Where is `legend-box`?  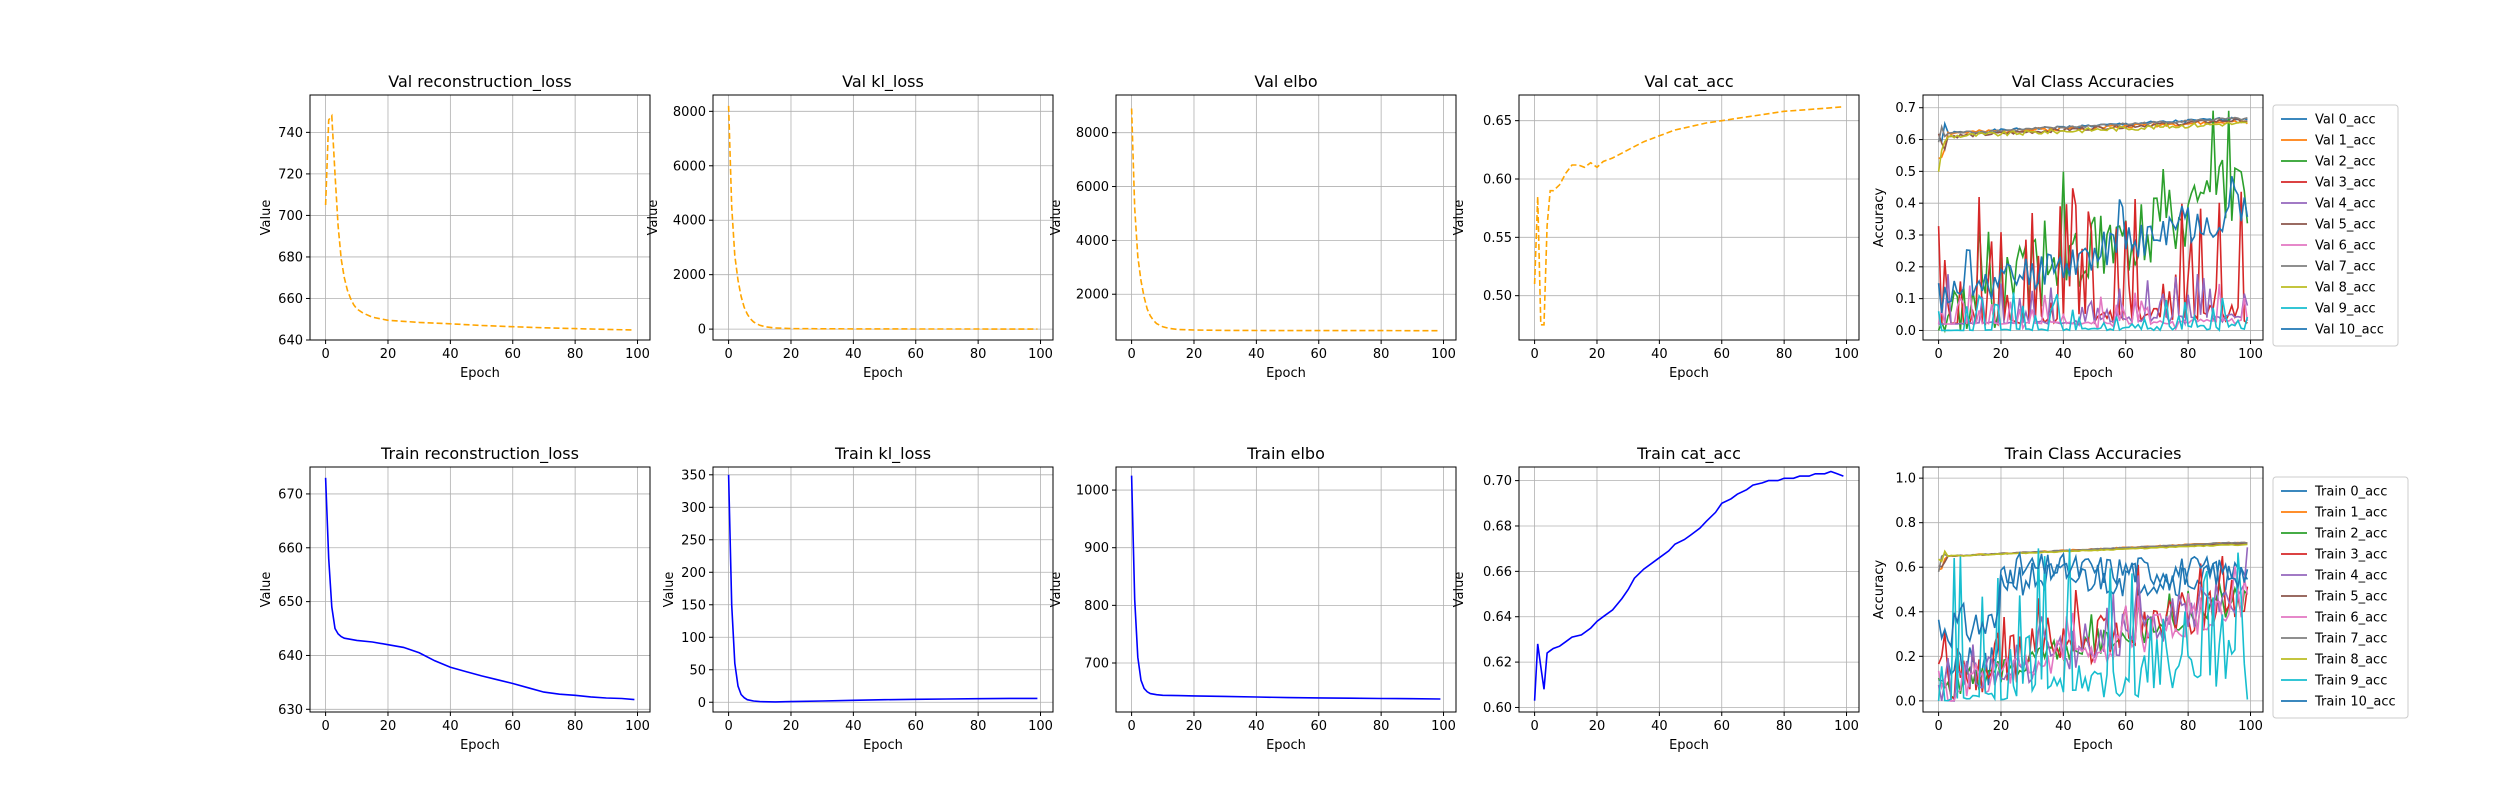
legend-box is located at coordinates (2340, 597).